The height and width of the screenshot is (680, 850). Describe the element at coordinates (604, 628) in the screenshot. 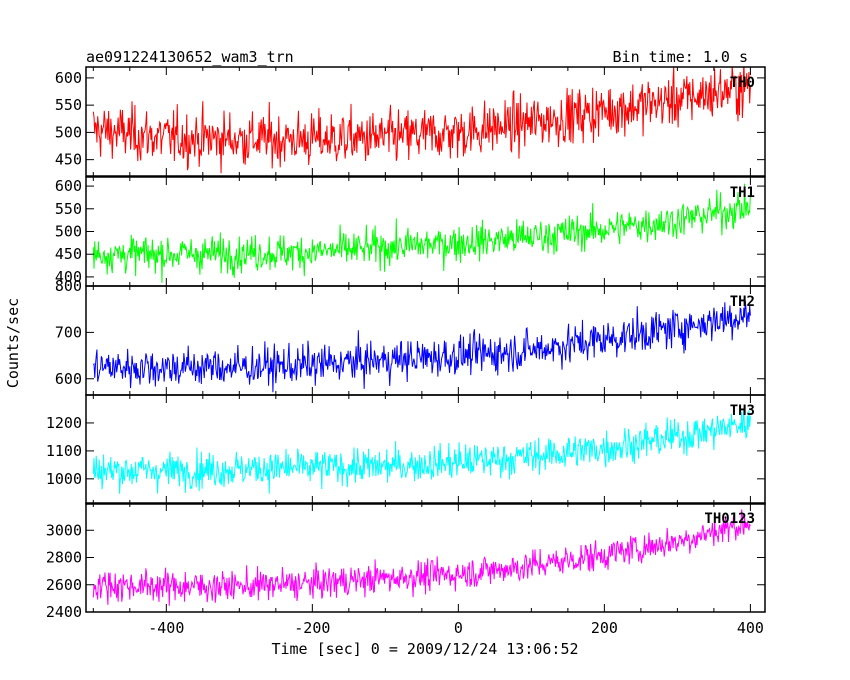

I see `x-tick-label: 200` at that location.